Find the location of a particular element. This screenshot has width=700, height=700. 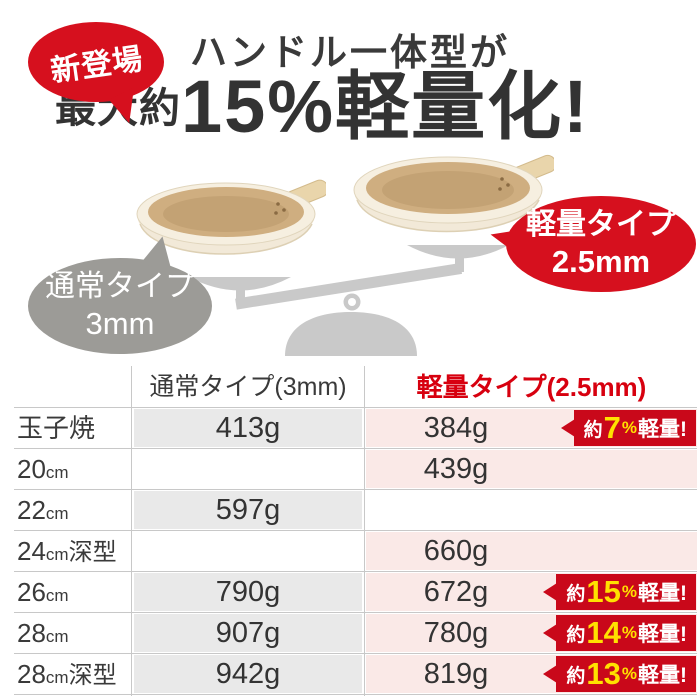

new-arrival-label: 新登場 is located at coordinates (96, 65).